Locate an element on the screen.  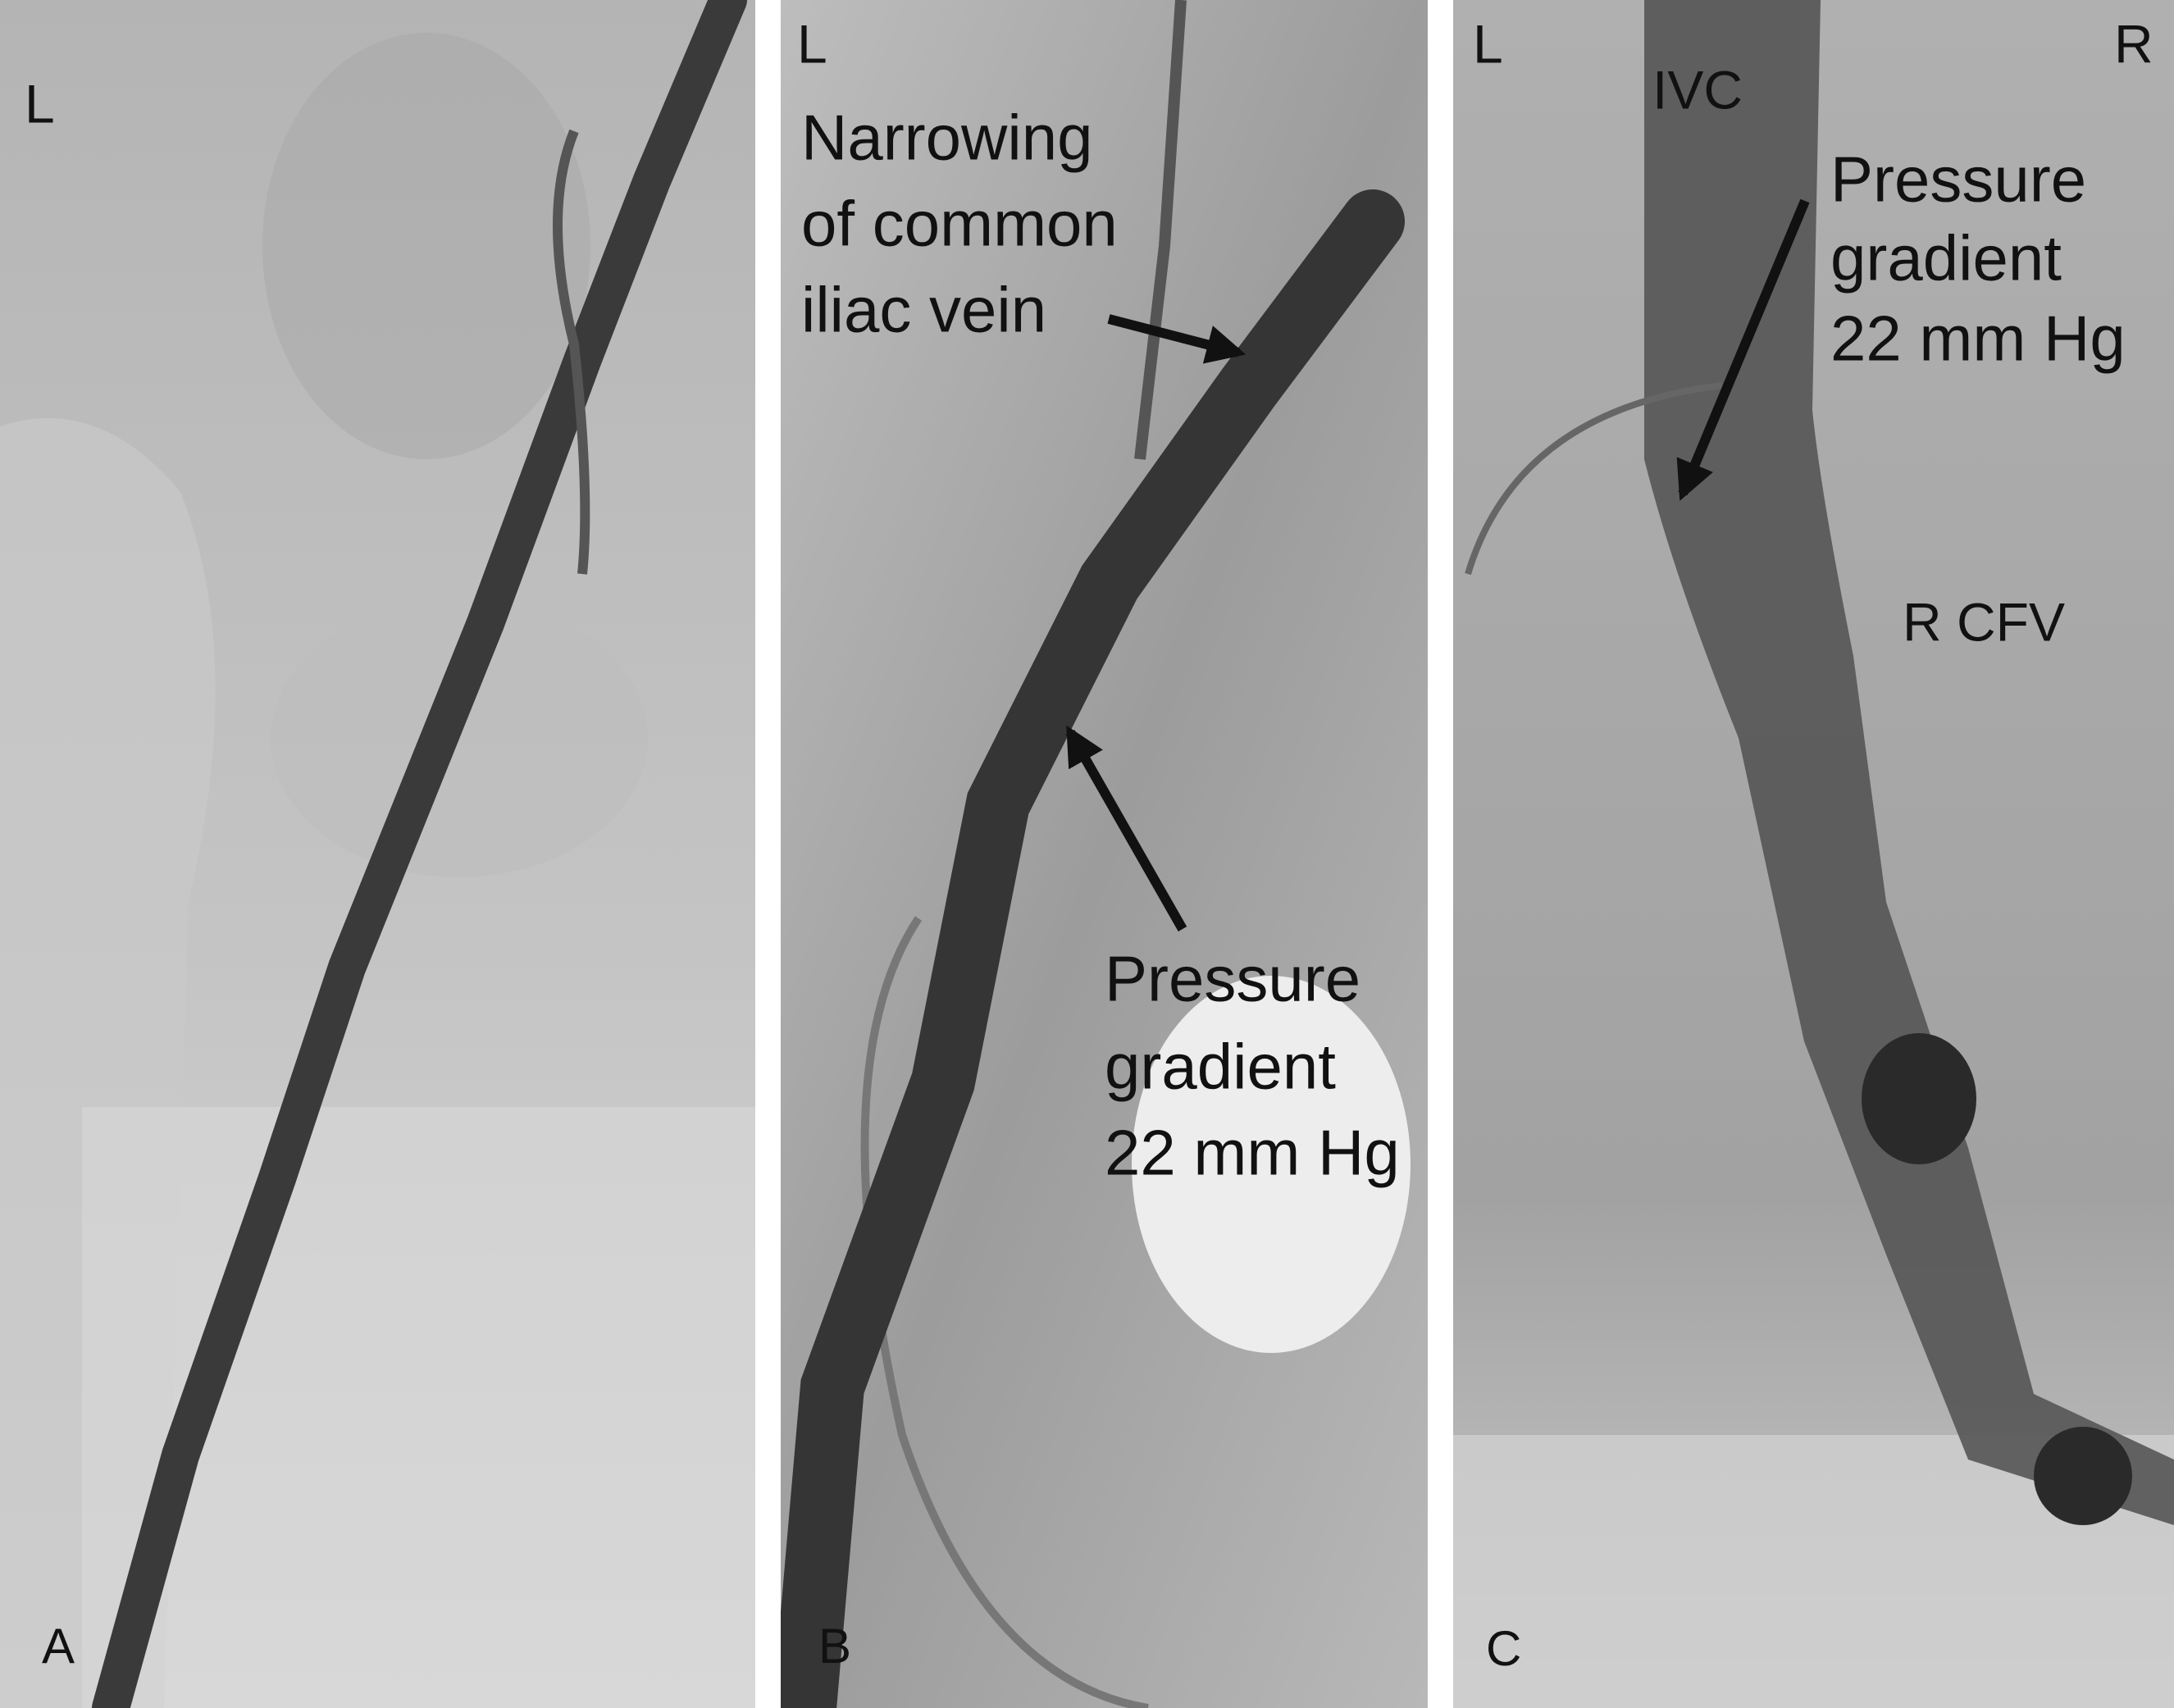
panel-letter: B is located at coordinates (835, 1646).